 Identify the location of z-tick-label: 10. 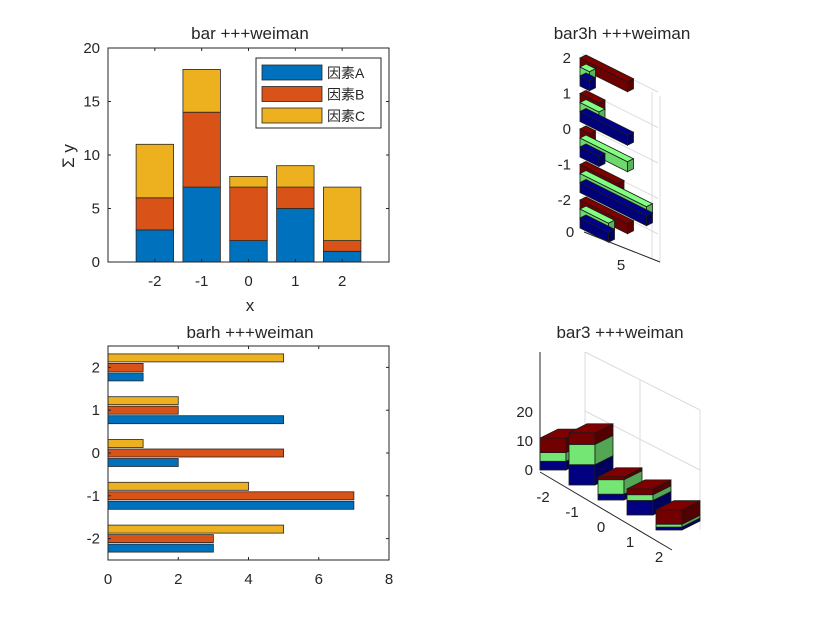
(524, 441).